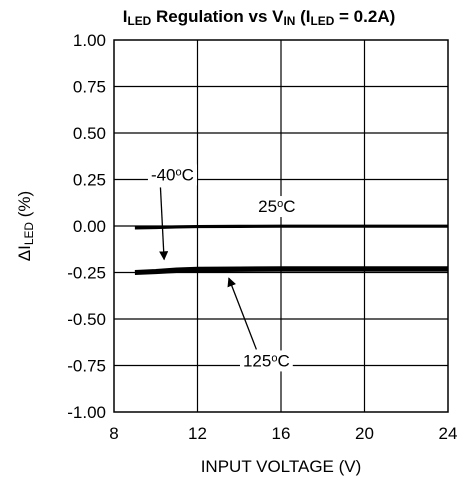 Image resolution: width=466 pixels, height=479 pixels. I want to click on x-tick-label: 12, so click(197, 433).